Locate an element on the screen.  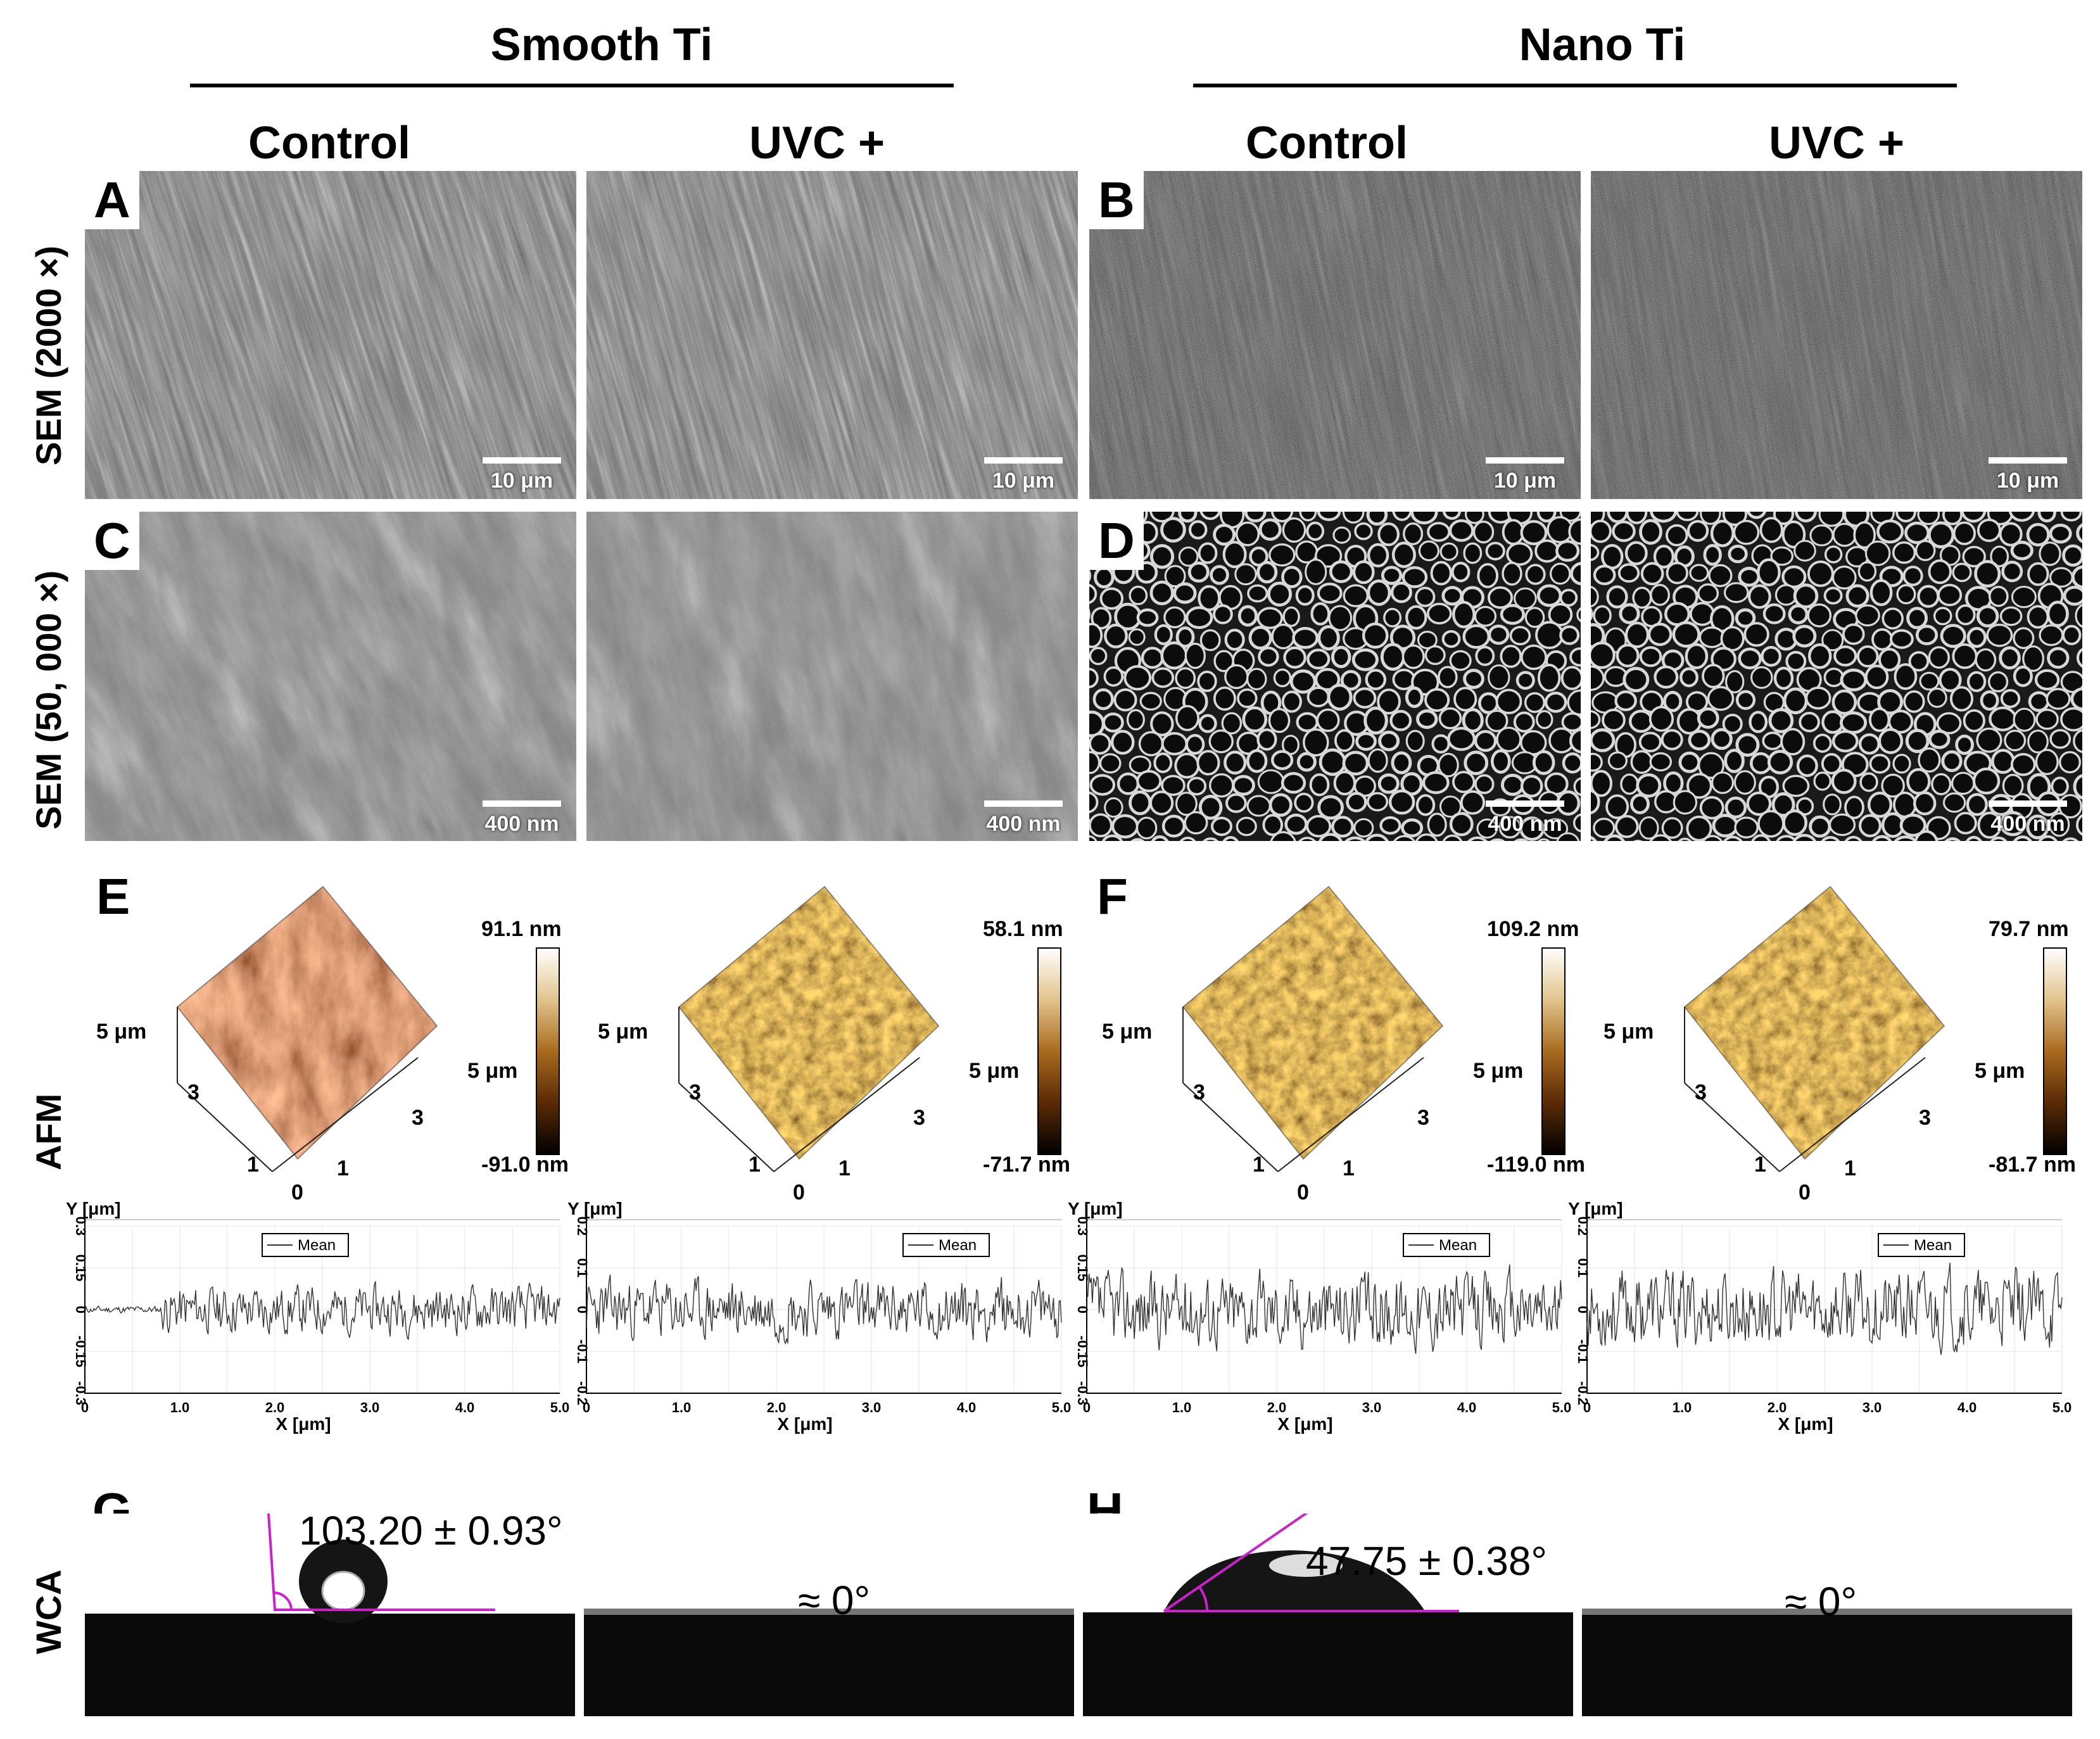
row-label-afm: AFM is located at coordinates (48, 1131).